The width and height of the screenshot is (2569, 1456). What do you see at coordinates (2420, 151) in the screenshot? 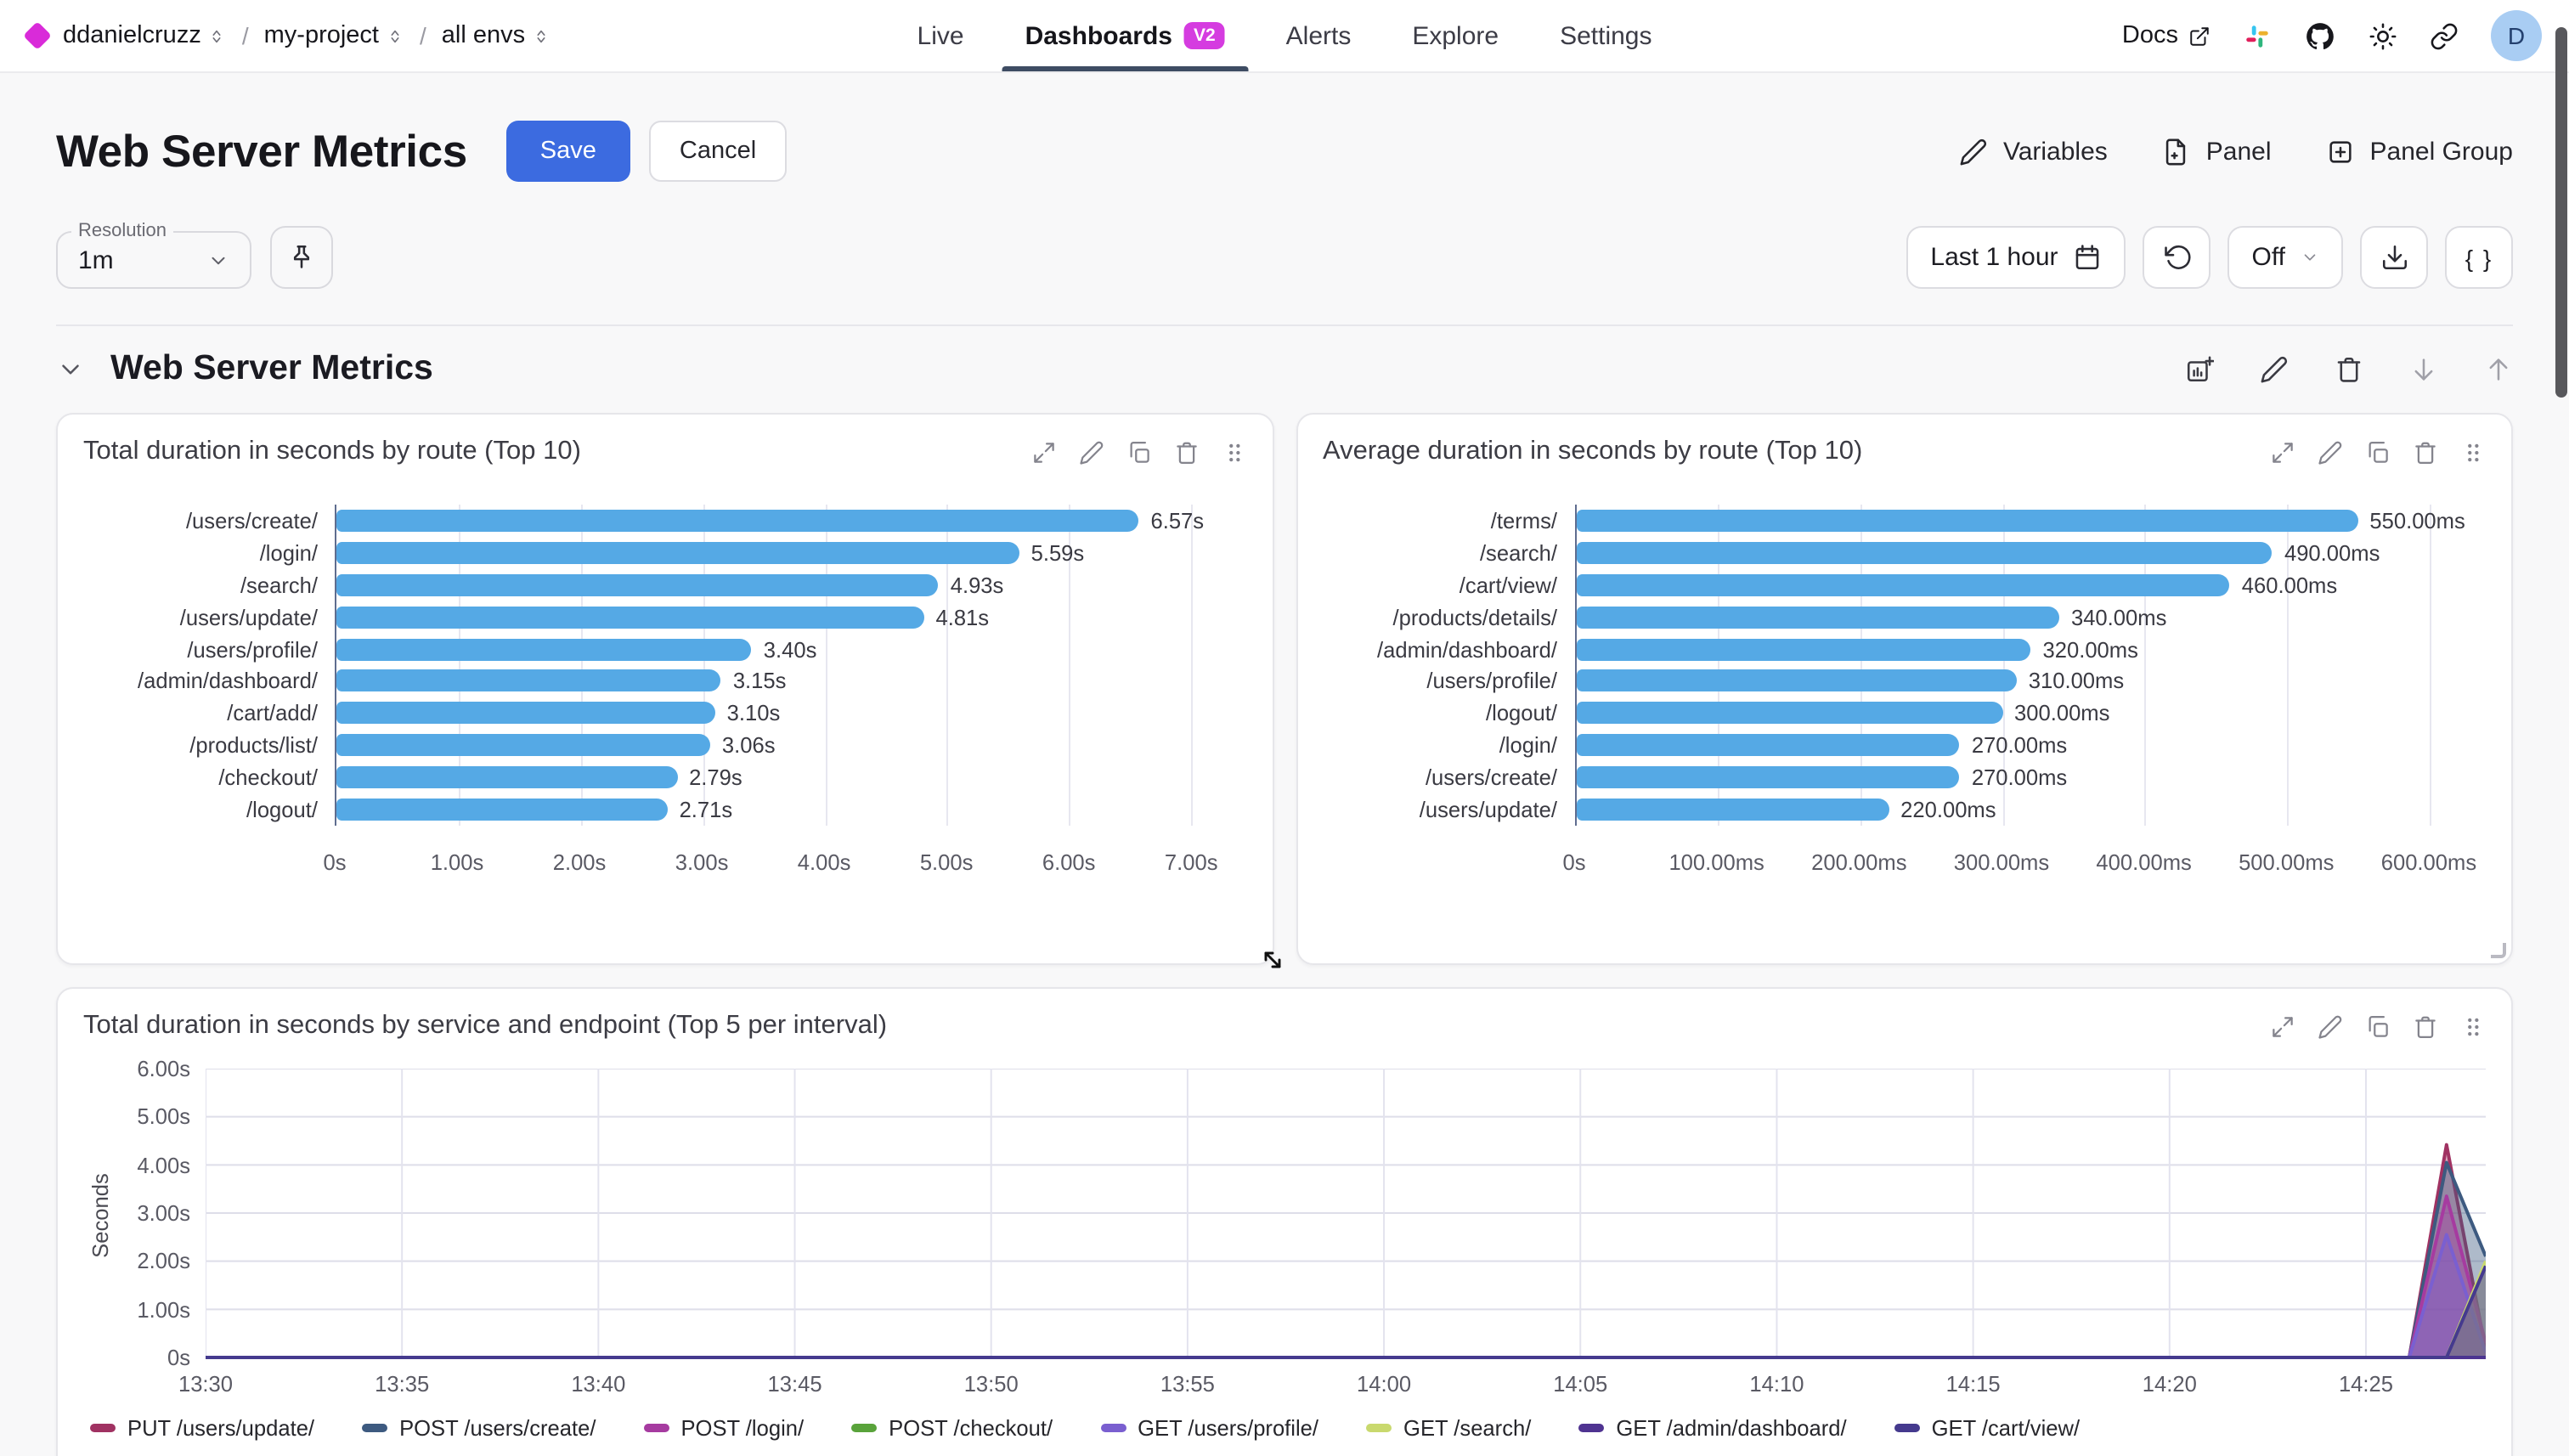
I see `add-panel-group-button: Panel Group` at bounding box center [2420, 151].